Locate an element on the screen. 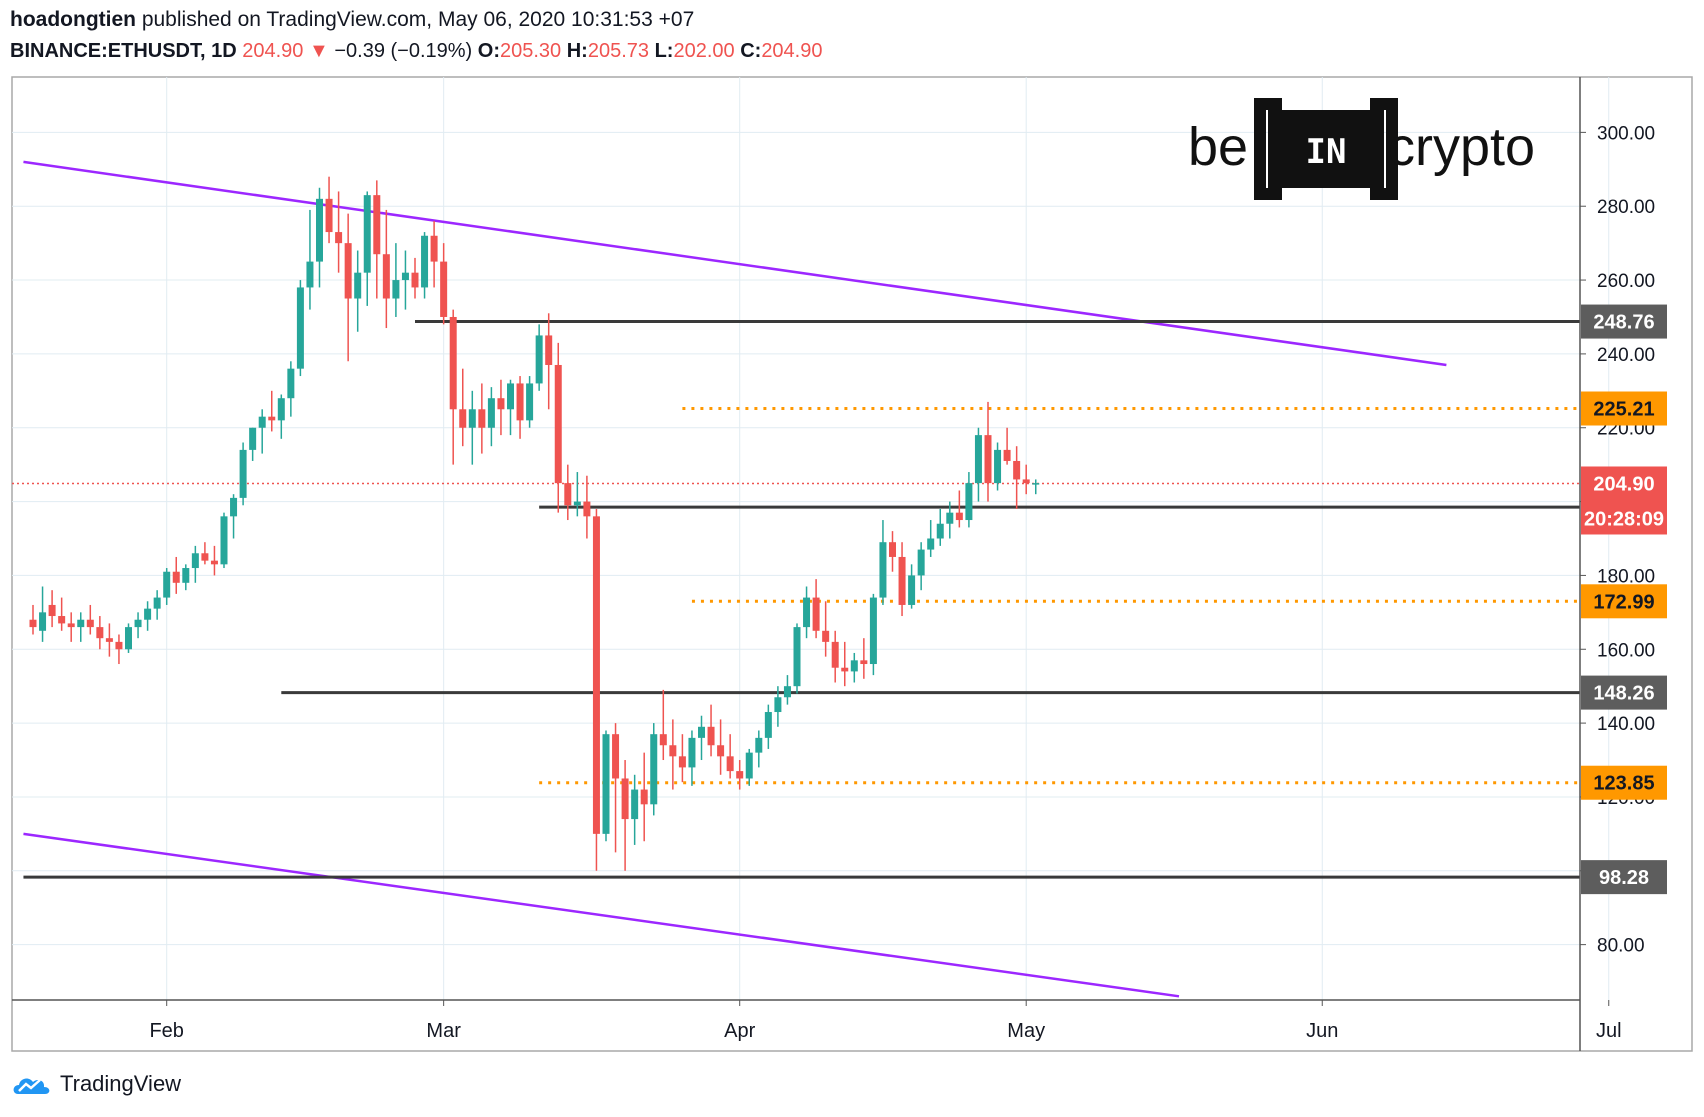 This screenshot has height=1117, width=1704. beincrypto-logo: be IN crypto is located at coordinates (1361, 149).